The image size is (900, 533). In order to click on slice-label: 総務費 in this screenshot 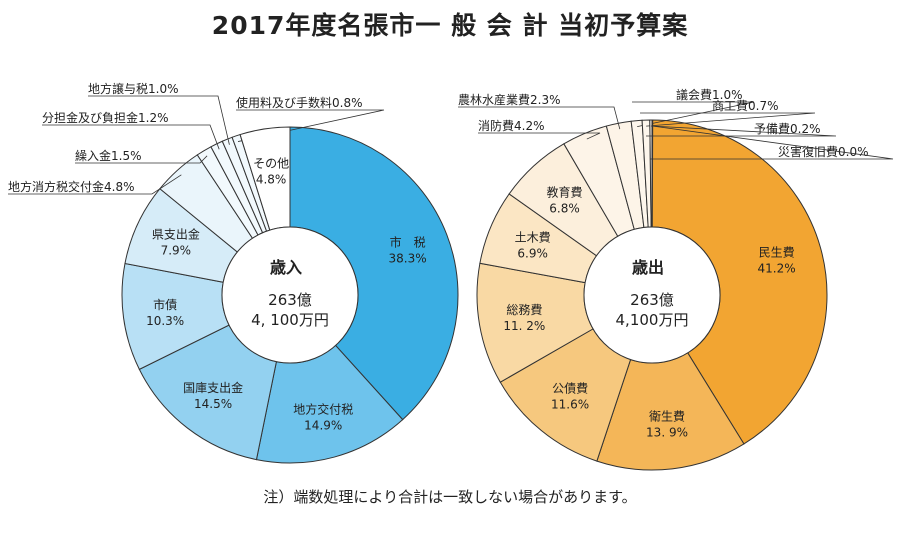, I will do `click(524, 309)`.